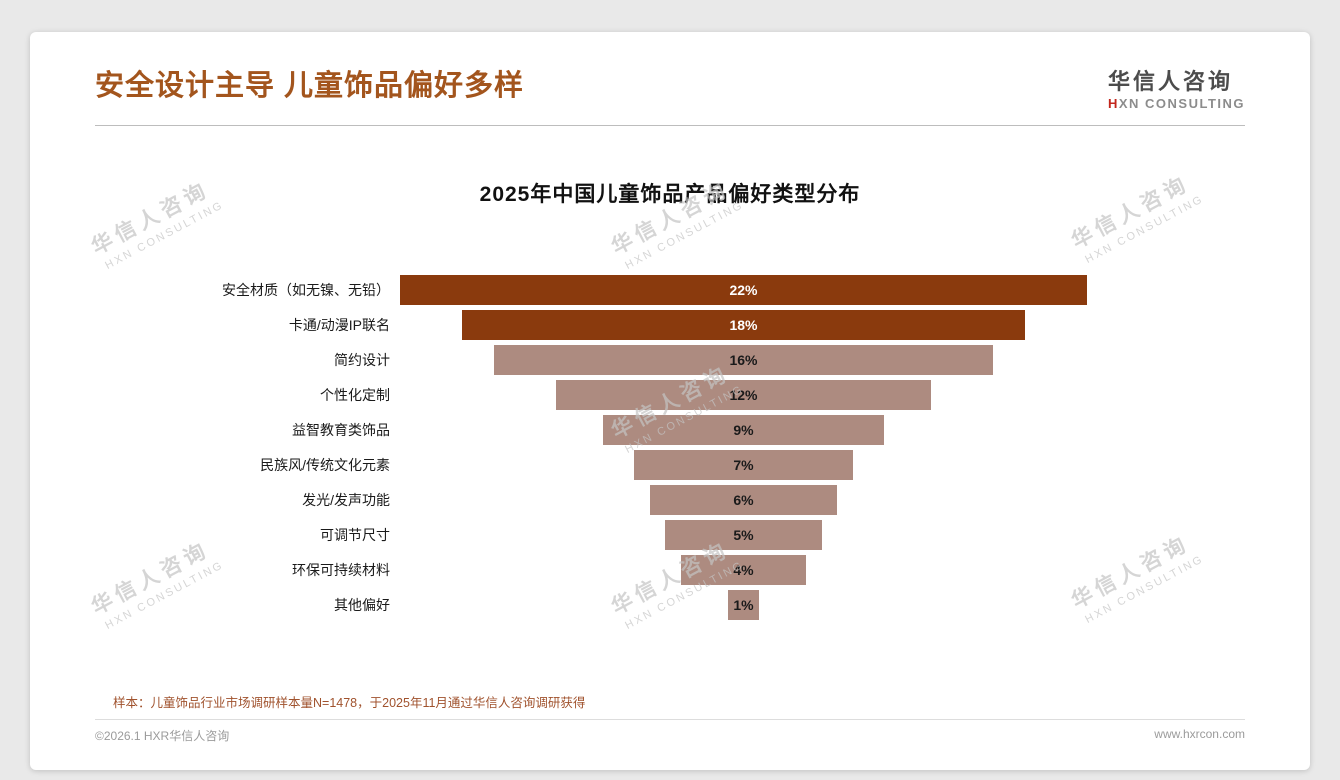 Image resolution: width=1340 pixels, height=780 pixels. I want to click on funnel-bar: 16%, so click(743, 359).